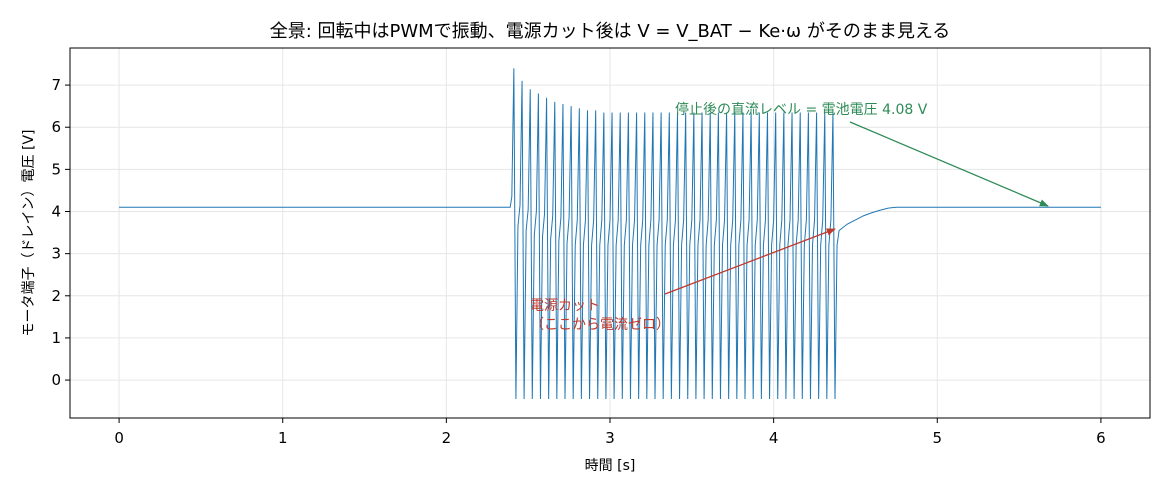 This screenshot has width=1170, height=494. I want to click on y-tick-label: 0, so click(56, 380).